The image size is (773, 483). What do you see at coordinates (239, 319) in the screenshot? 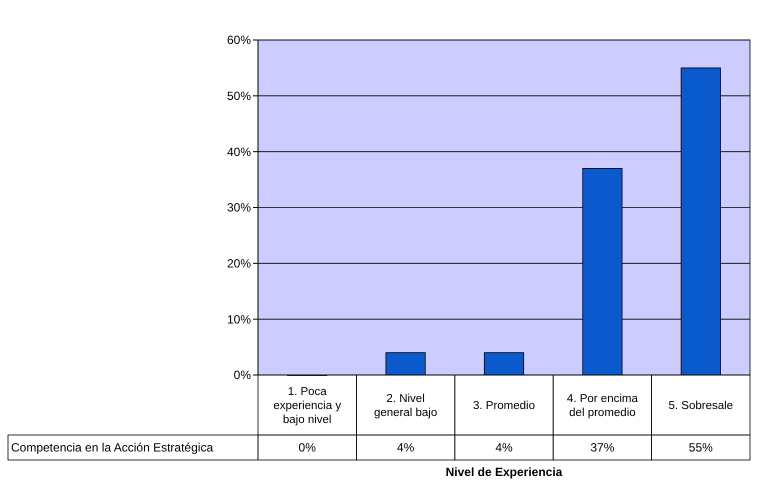
I see `y-tick-label: 10%` at bounding box center [239, 319].